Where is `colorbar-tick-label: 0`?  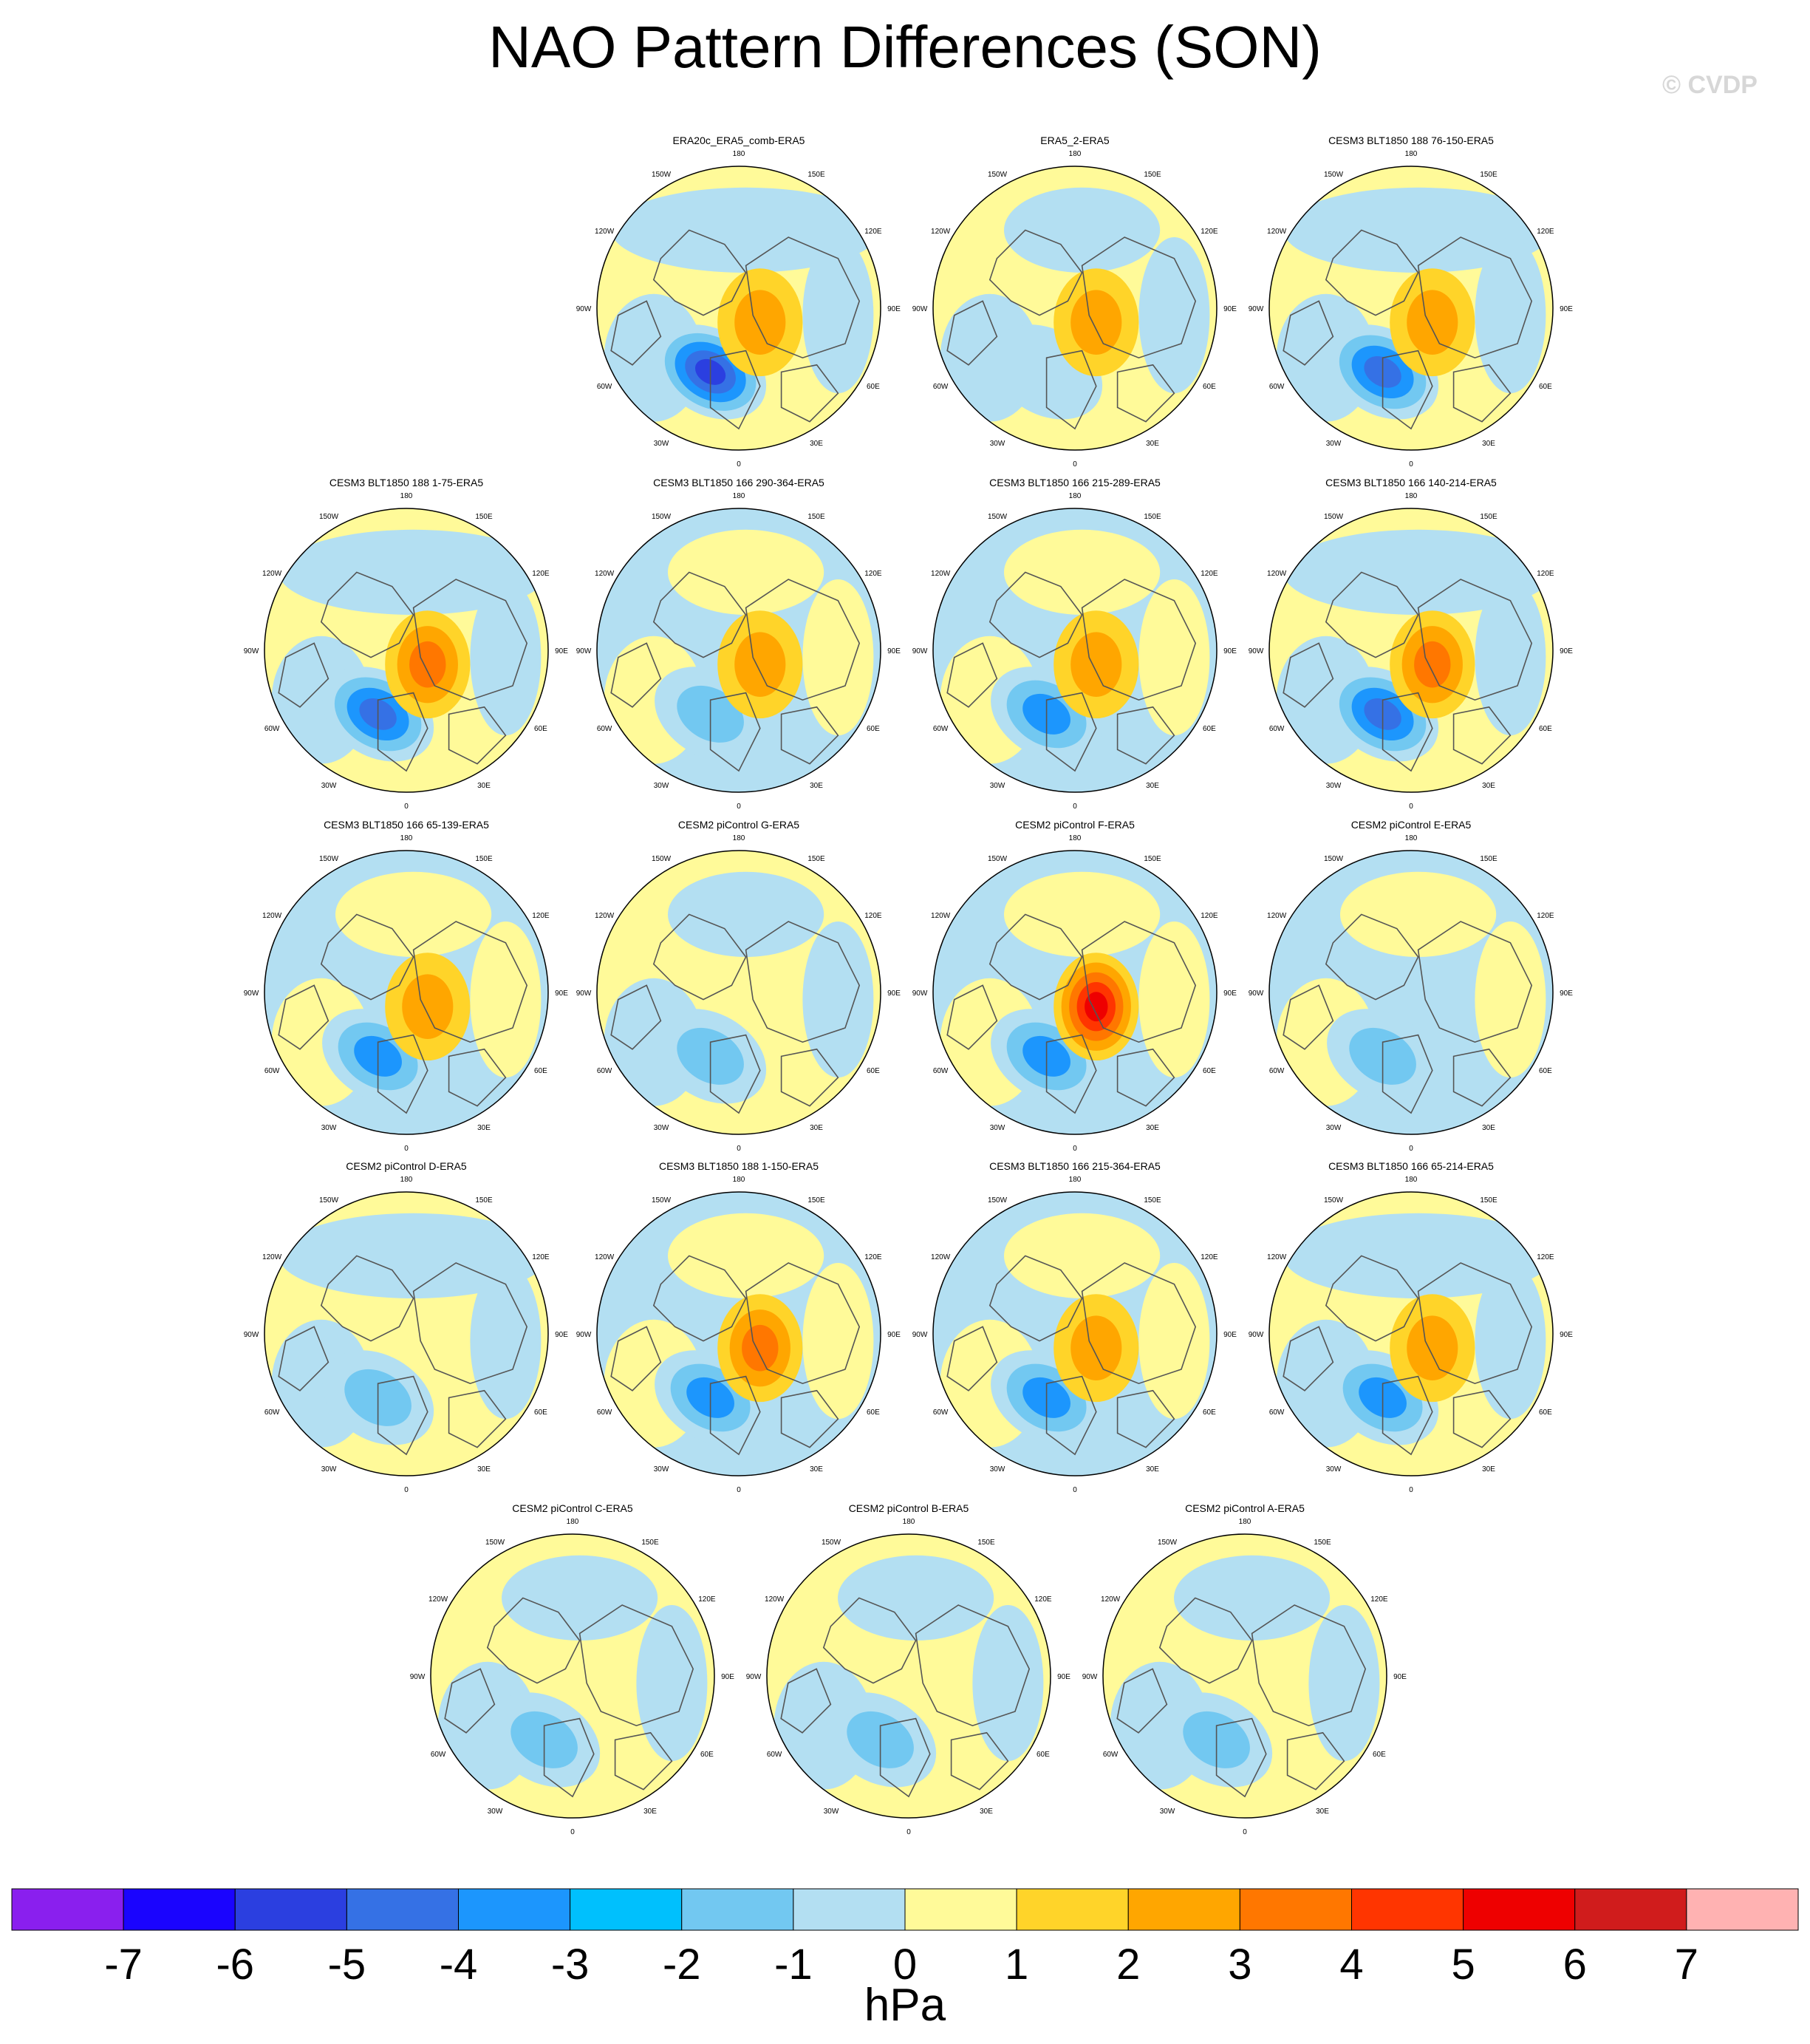 colorbar-tick-label: 0 is located at coordinates (905, 1965).